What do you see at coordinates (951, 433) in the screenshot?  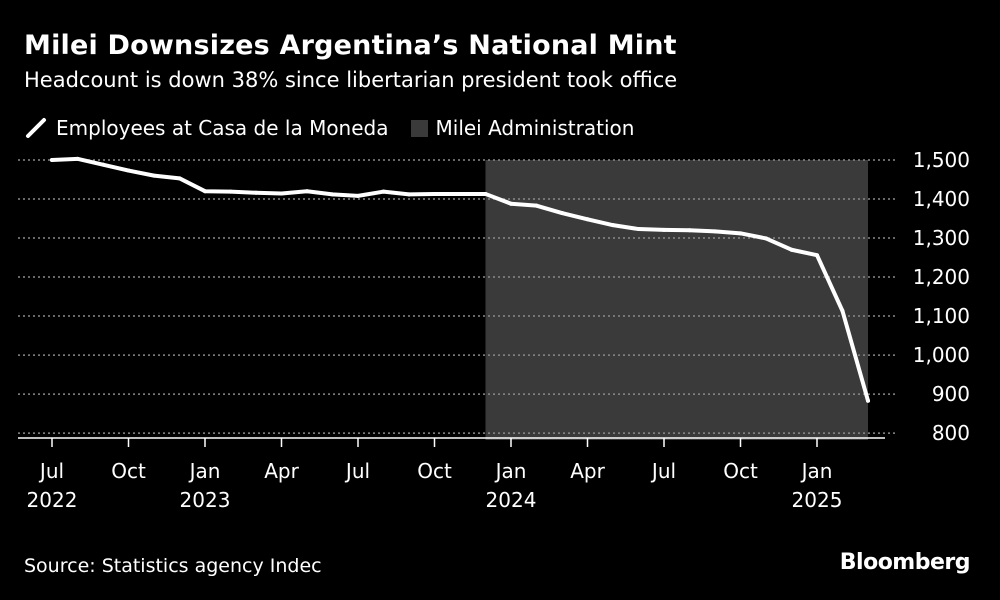 I see `y-tick-label-800: 800` at bounding box center [951, 433].